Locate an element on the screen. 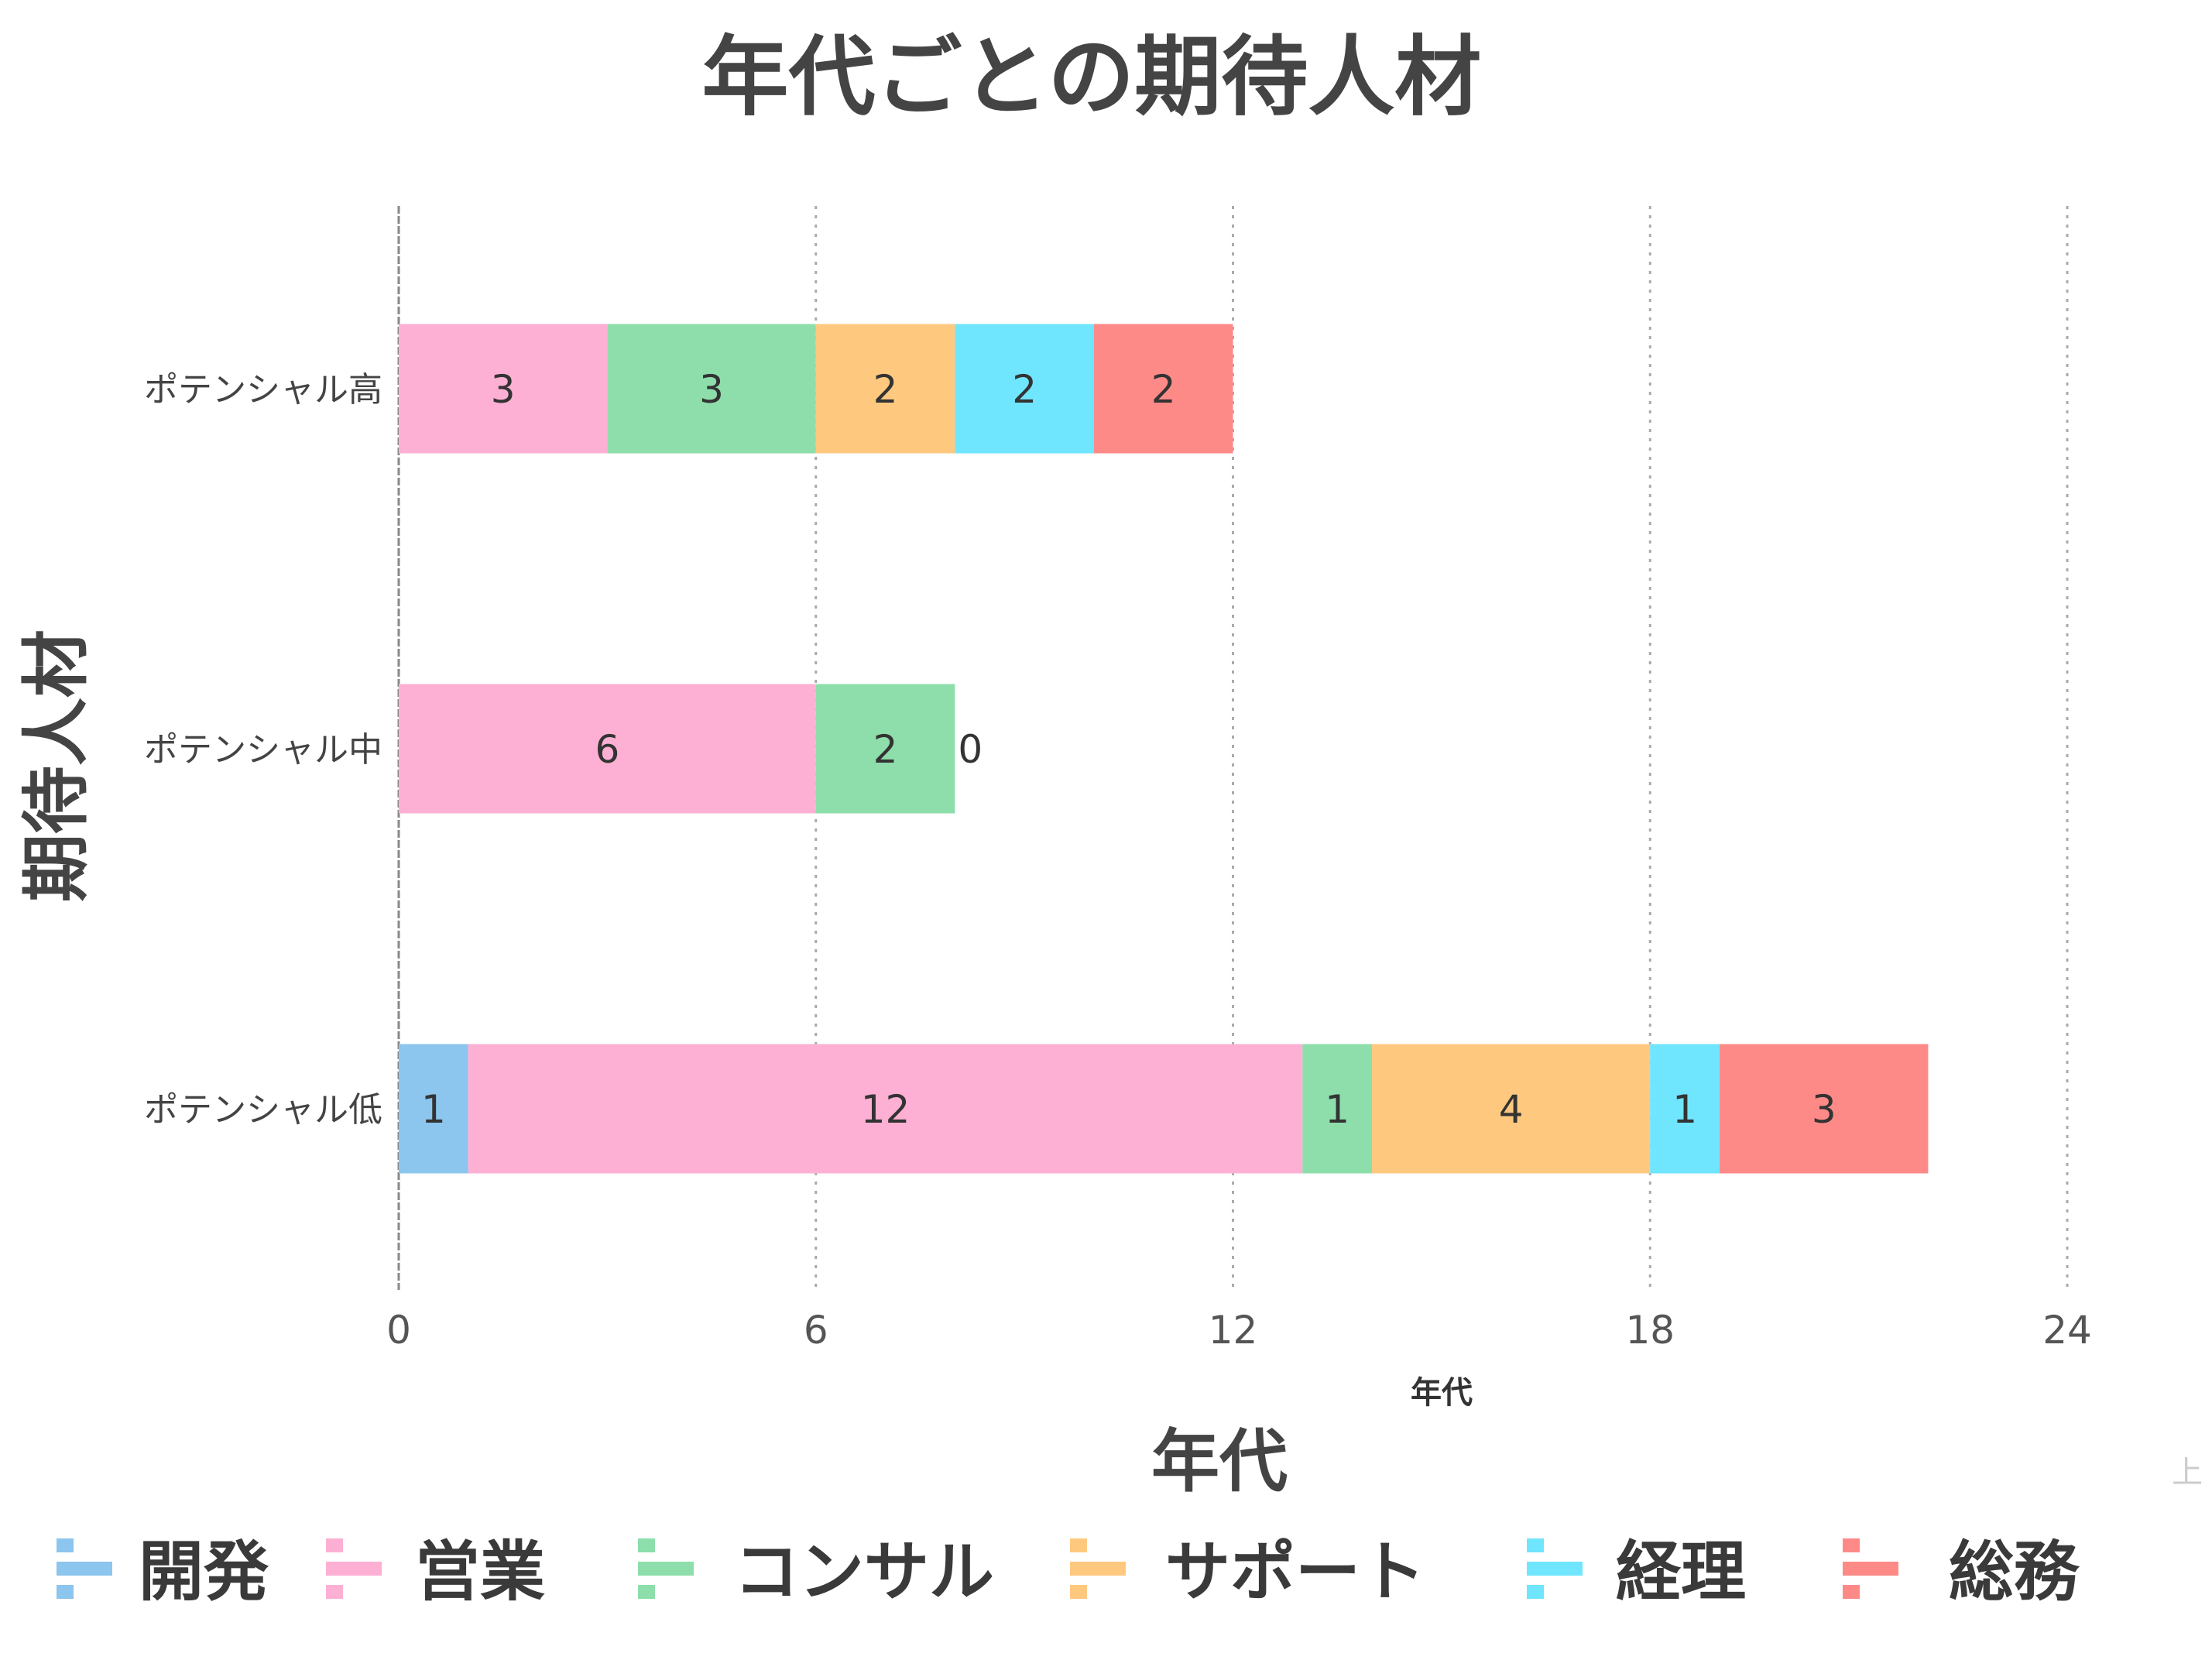  x-tick-label: 18 is located at coordinates (1650, 1330).